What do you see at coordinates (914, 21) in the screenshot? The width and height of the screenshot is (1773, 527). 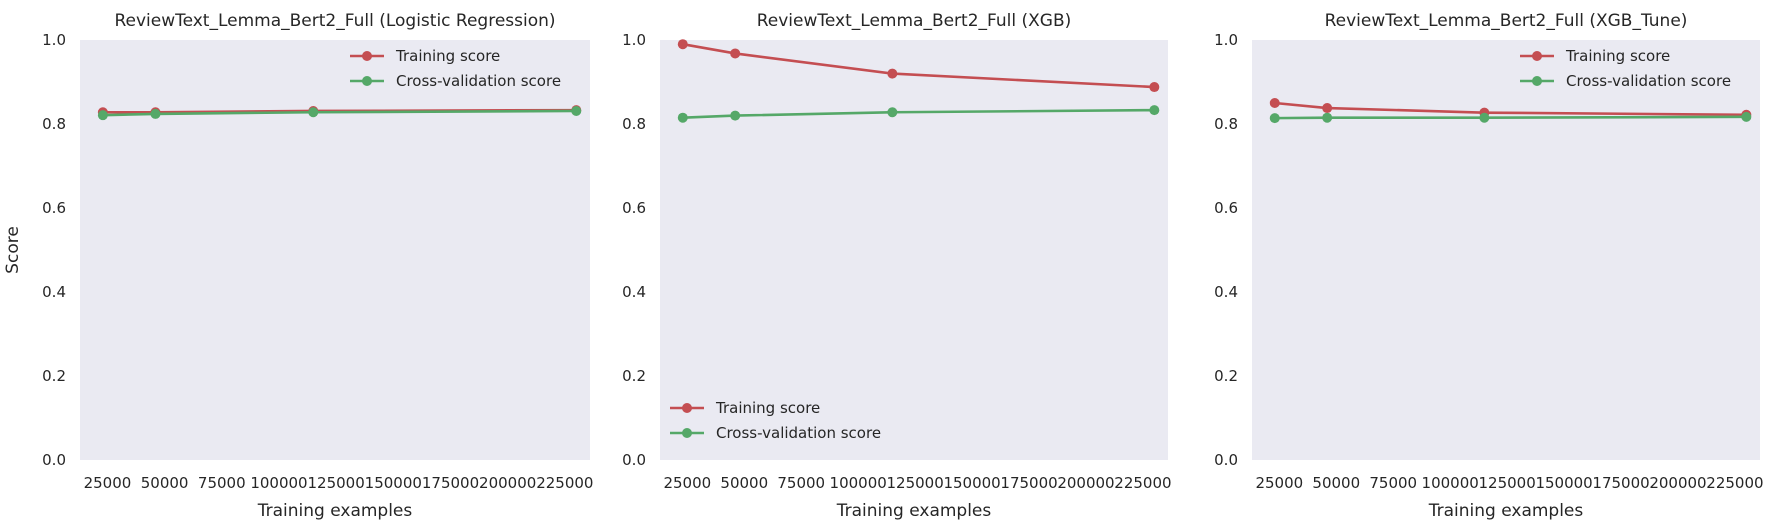 I see `chart-title: ReviewText_Lemma_Bert2_Full (XGB)` at bounding box center [914, 21].